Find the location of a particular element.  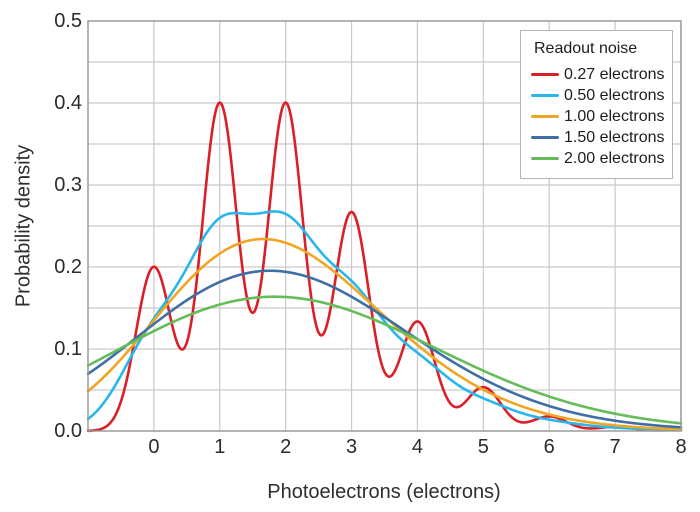

legend-item-label: 2.00 electrons is located at coordinates (614, 158).